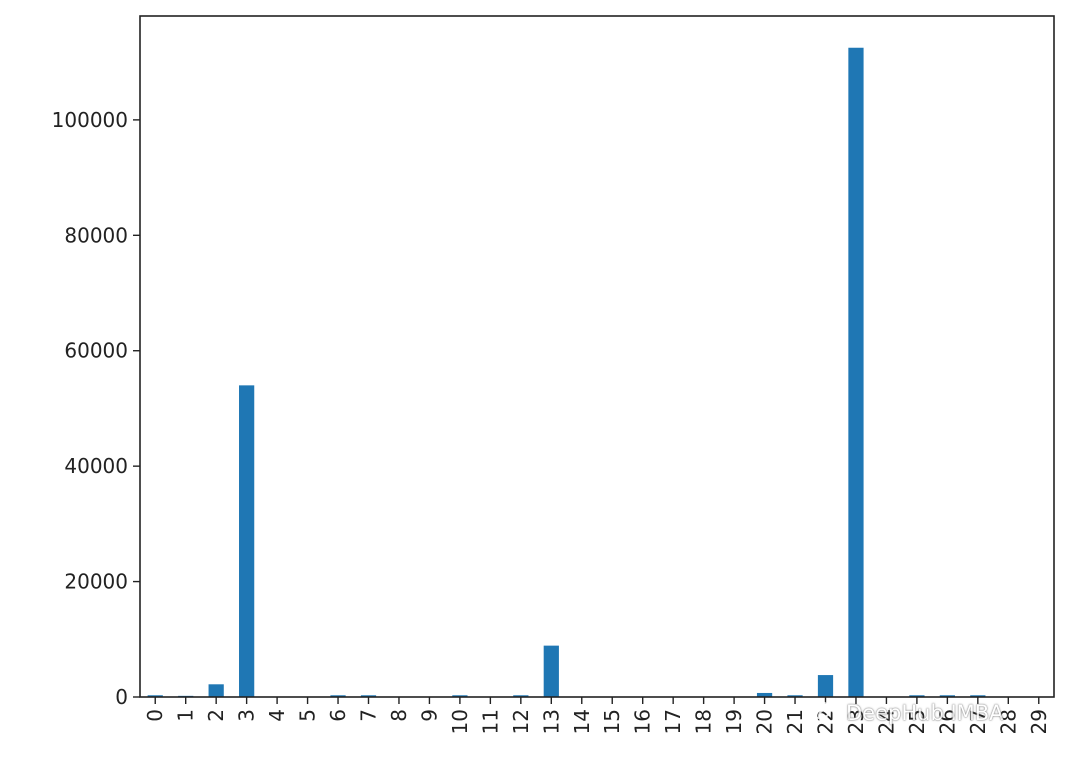 Image resolution: width=1080 pixels, height=767 pixels. Describe the element at coordinates (96, 466) in the screenshot. I see `y-tick-label: 40000` at that location.